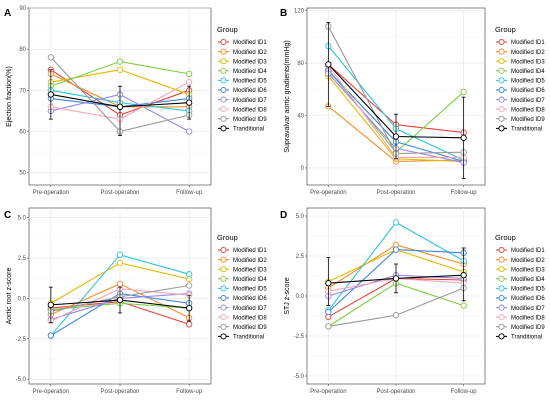 The image size is (550, 405). What do you see at coordinates (22, 132) in the screenshot?
I see `y-tick-label: 60` at bounding box center [22, 132].